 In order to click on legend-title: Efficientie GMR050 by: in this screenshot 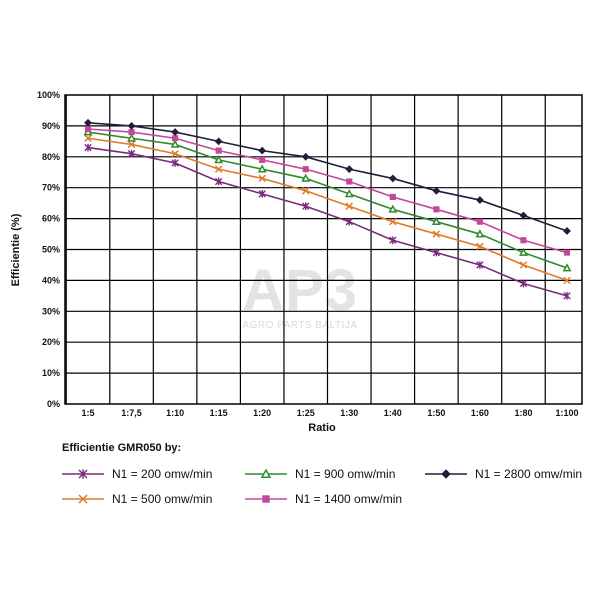, I will do `click(121, 448)`.